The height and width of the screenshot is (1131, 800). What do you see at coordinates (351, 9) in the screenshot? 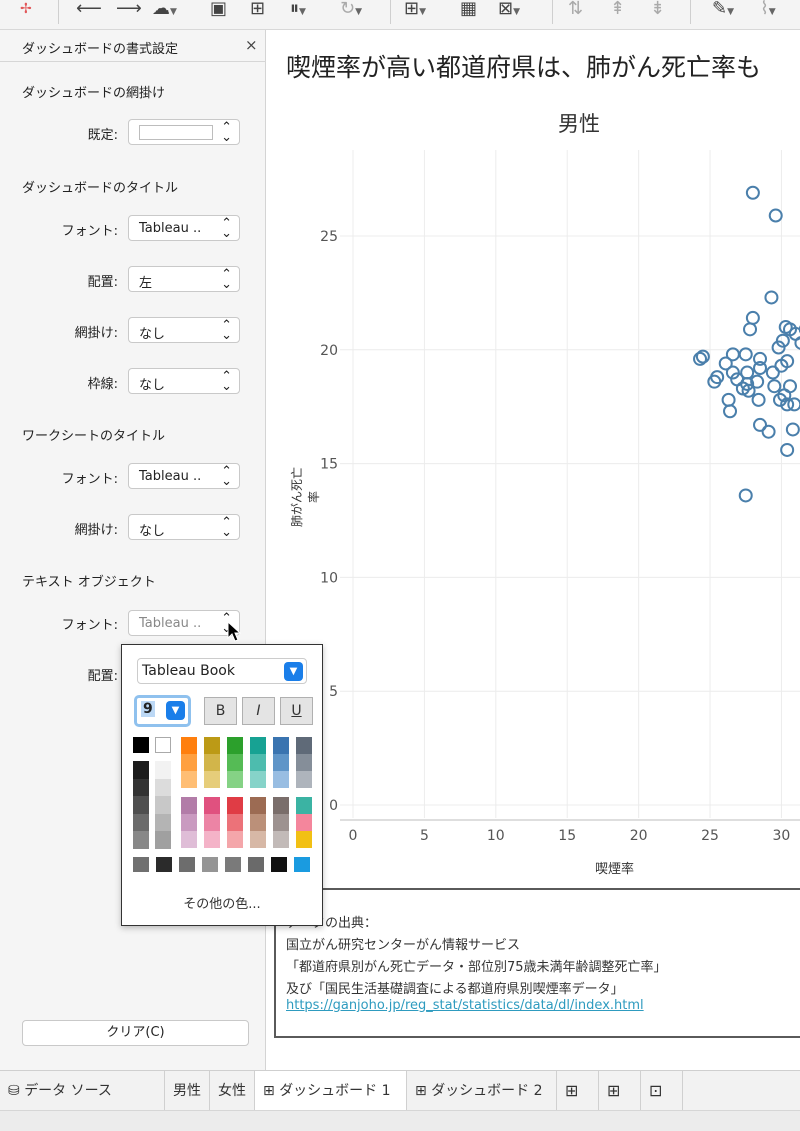
I see `refresh-icon: ↻▼` at bounding box center [351, 9].